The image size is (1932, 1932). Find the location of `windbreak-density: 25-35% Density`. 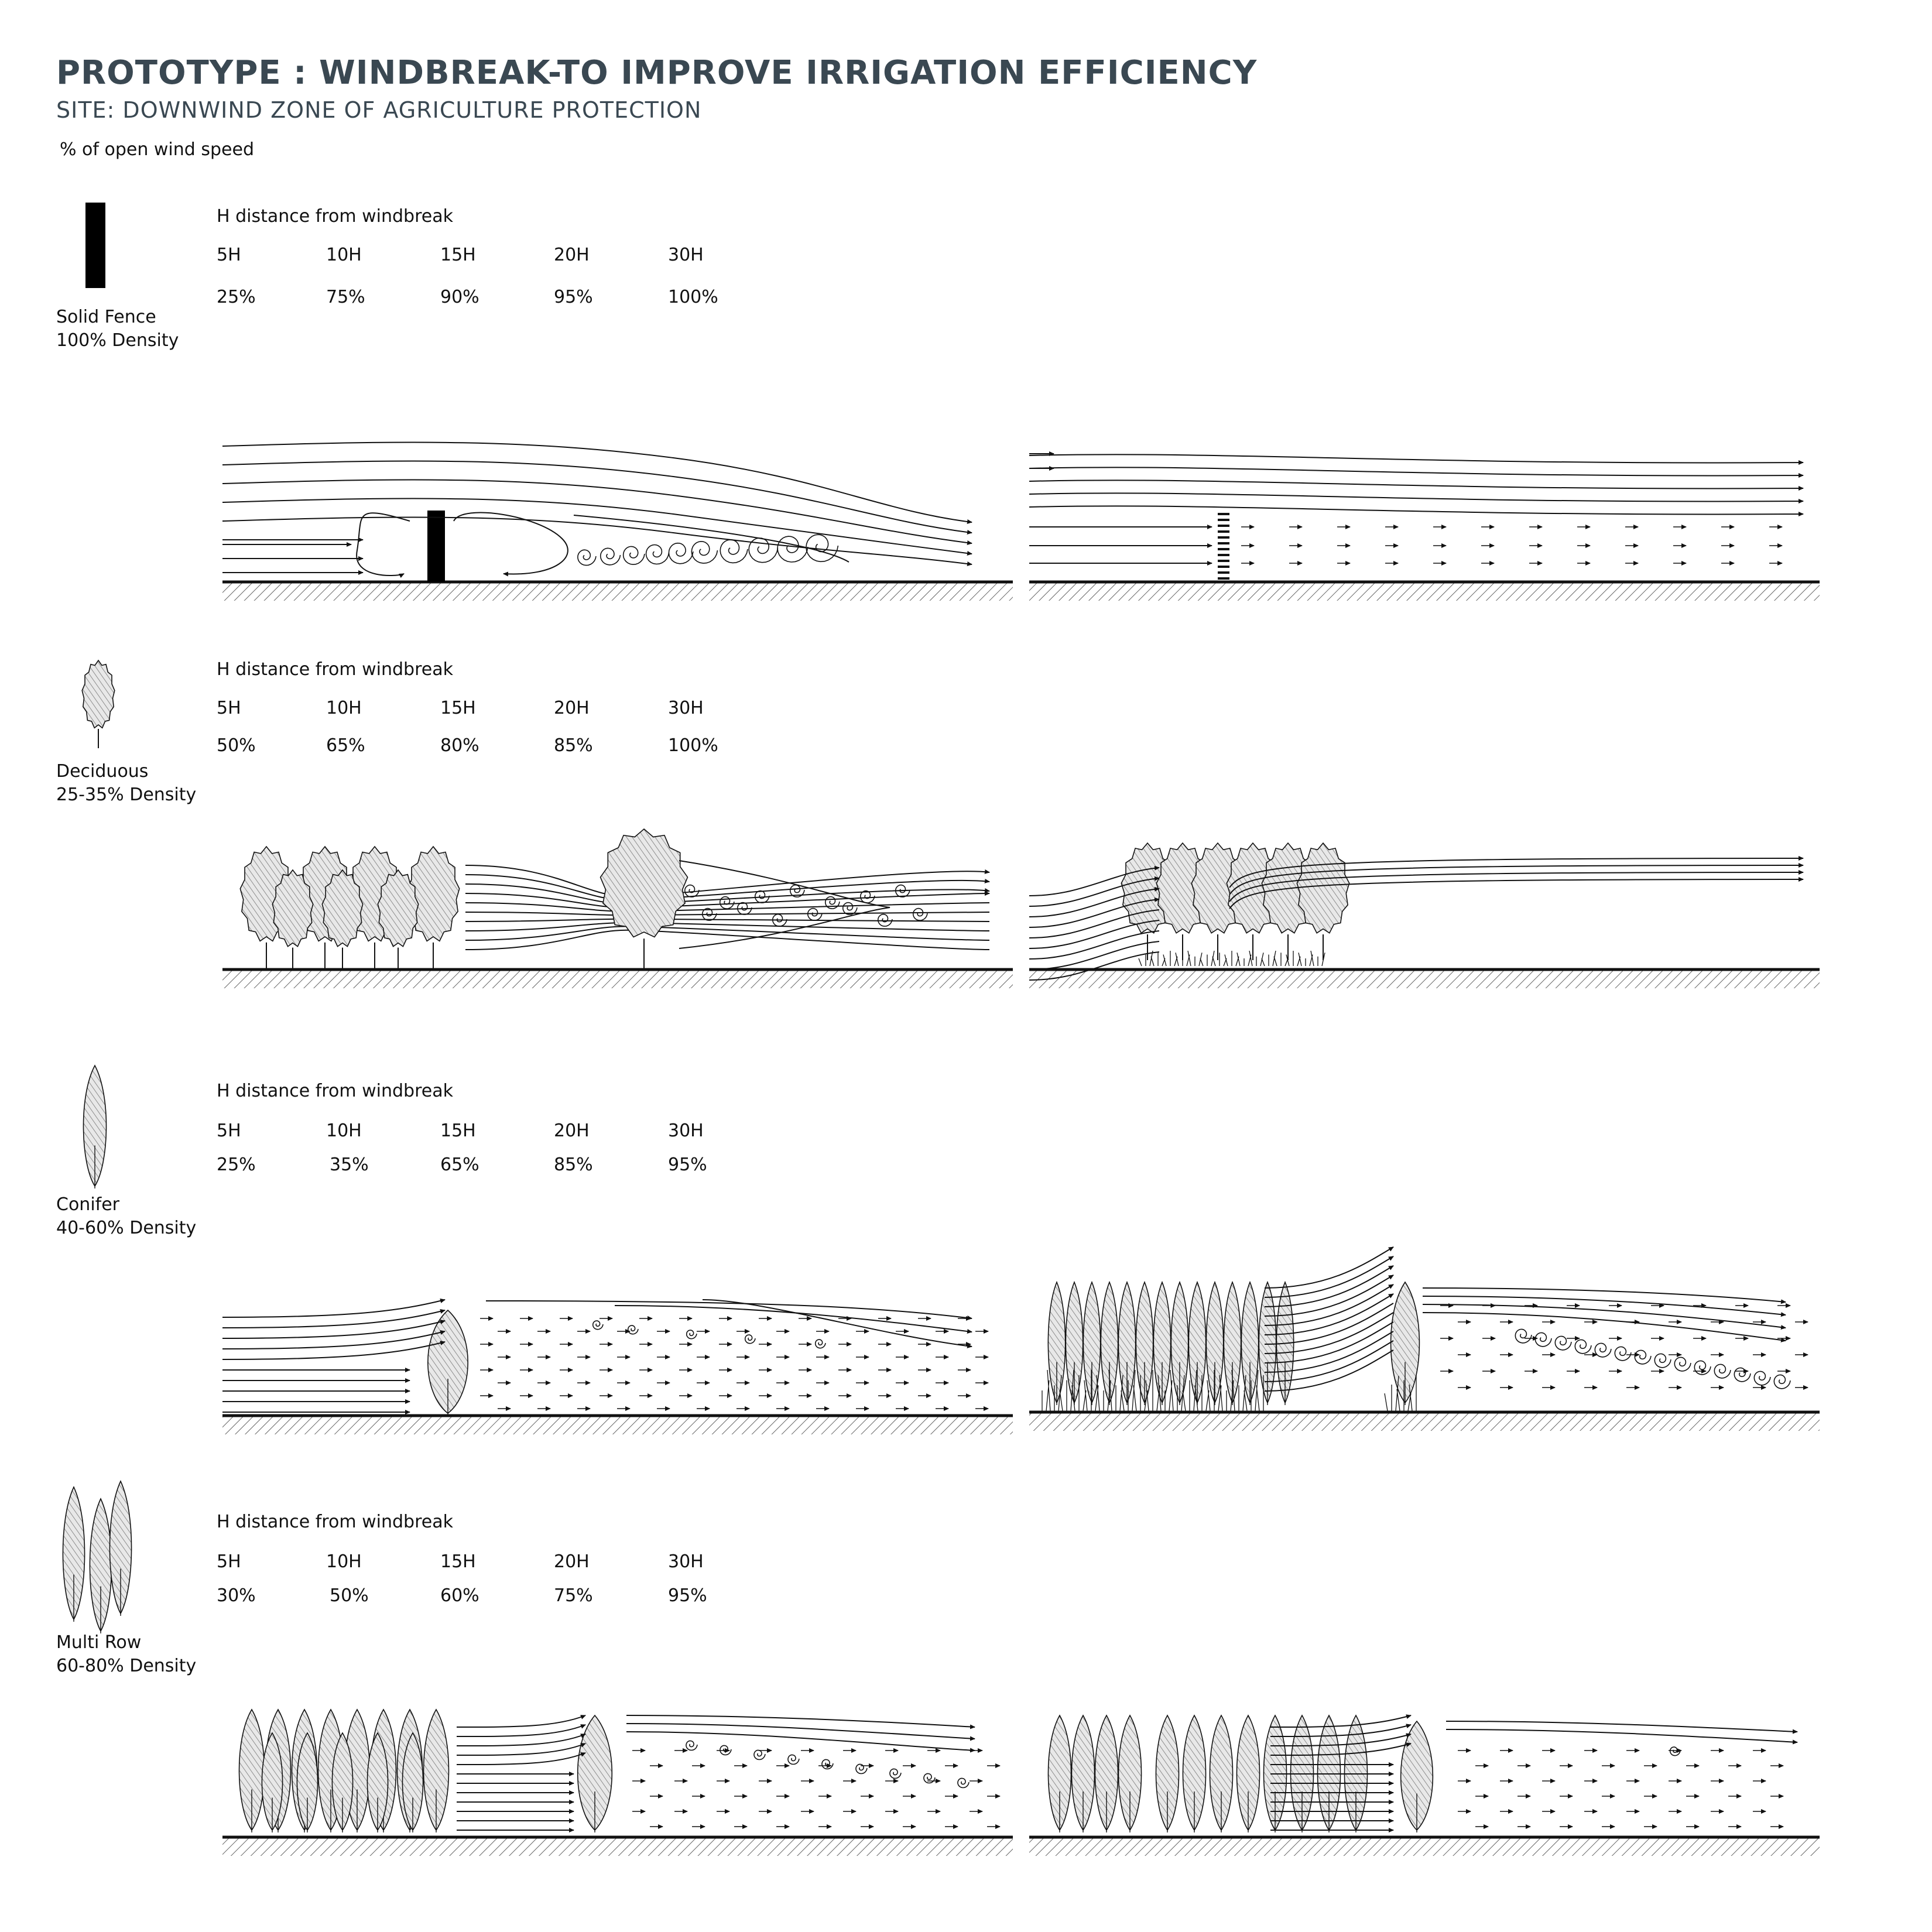

windbreak-density: 25-35% Density is located at coordinates (126, 795).